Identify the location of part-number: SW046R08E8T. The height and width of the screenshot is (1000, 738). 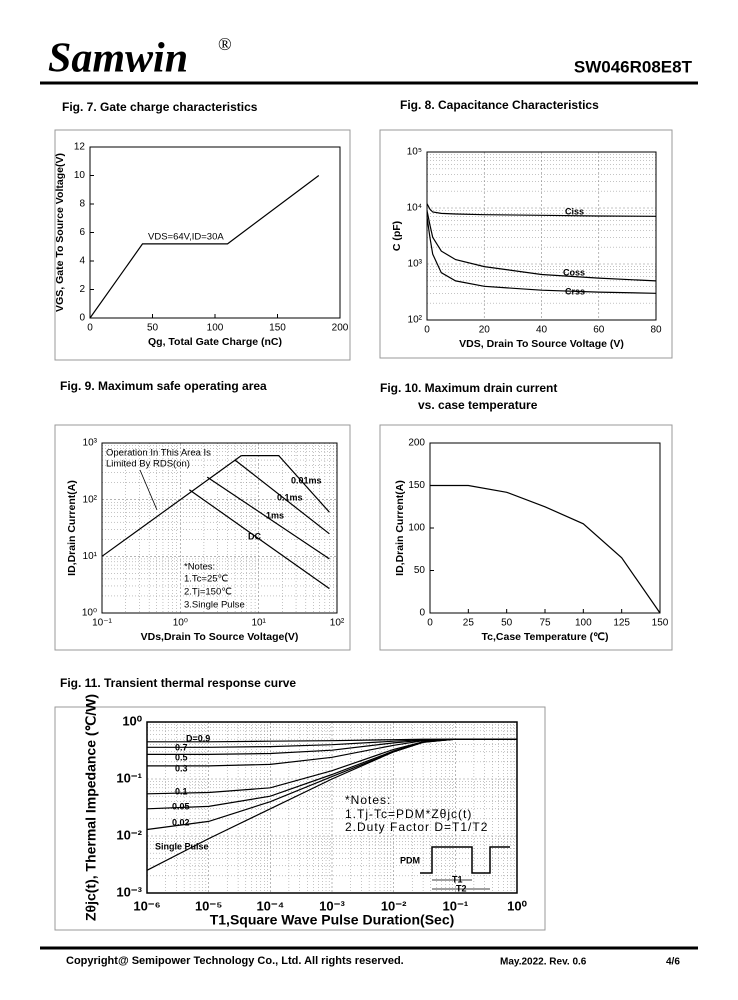
(633, 66).